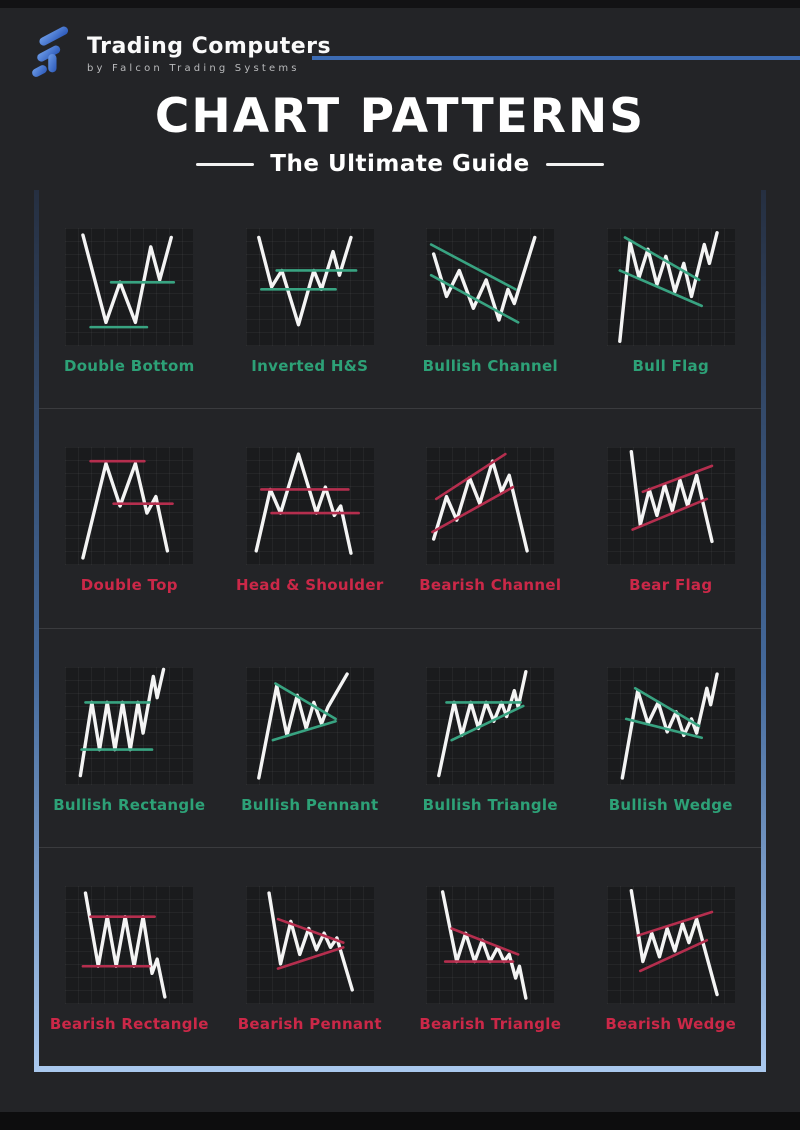 The height and width of the screenshot is (1130, 800). I want to click on pattern-card-bullish-triangle: Bullish Triangle, so click(490, 738).